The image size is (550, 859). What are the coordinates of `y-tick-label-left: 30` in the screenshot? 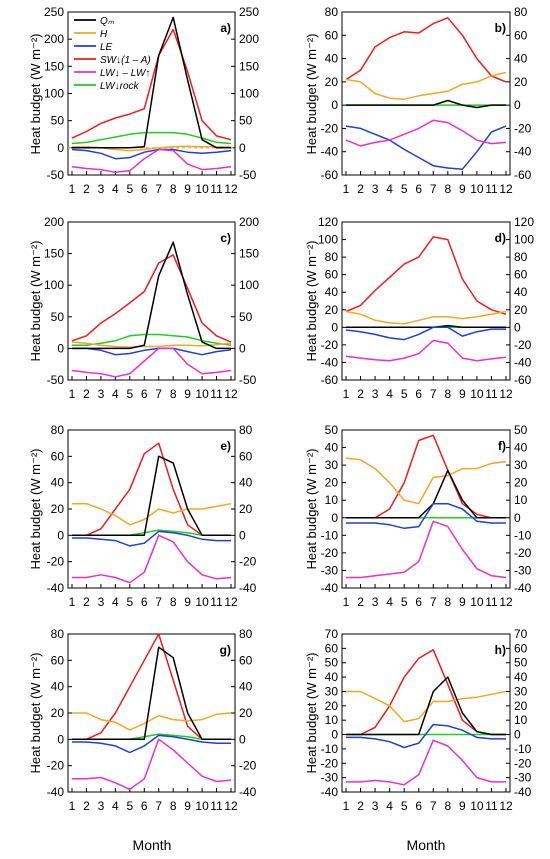 It's located at (332, 465).